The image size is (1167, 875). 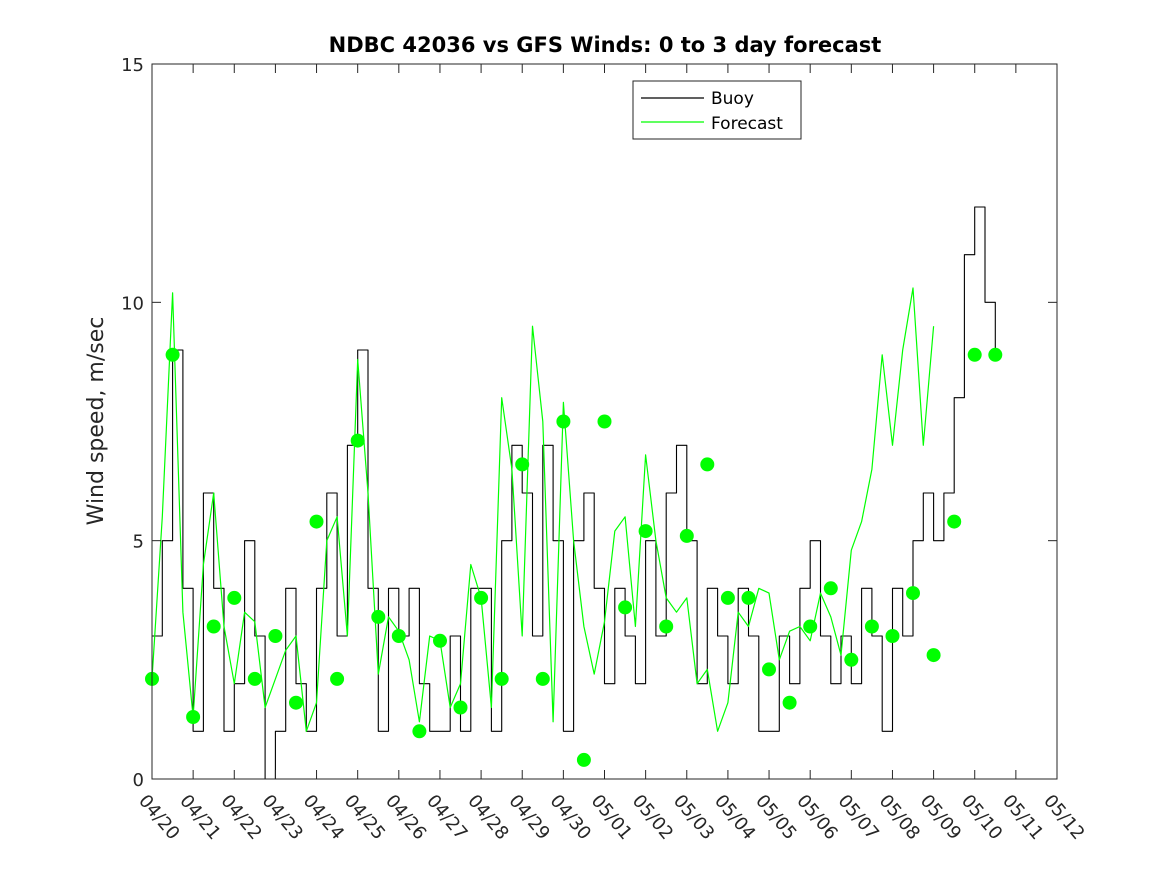 I want to click on x-tick-label: 04/22, so click(x=240, y=817).